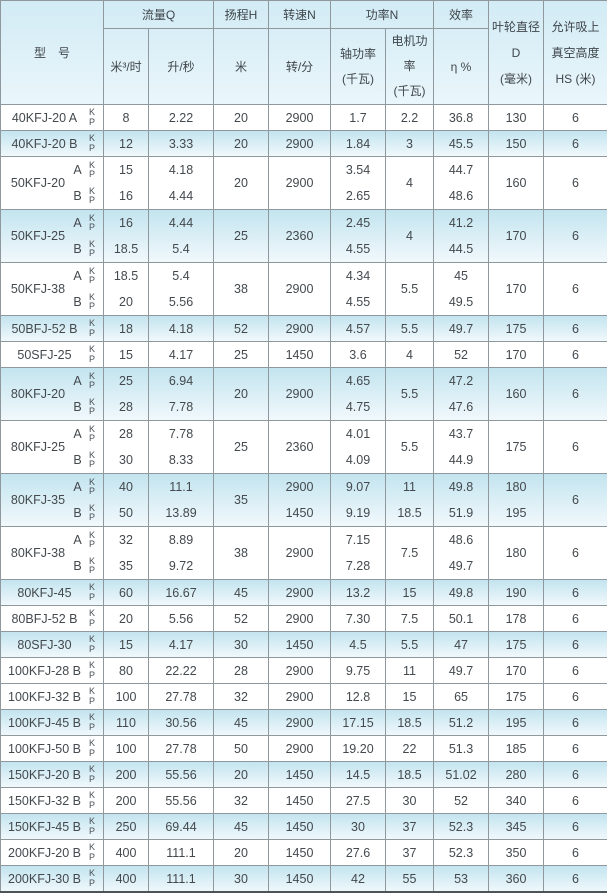  I want to click on efficiency-cell: 45.5, so click(461, 144).